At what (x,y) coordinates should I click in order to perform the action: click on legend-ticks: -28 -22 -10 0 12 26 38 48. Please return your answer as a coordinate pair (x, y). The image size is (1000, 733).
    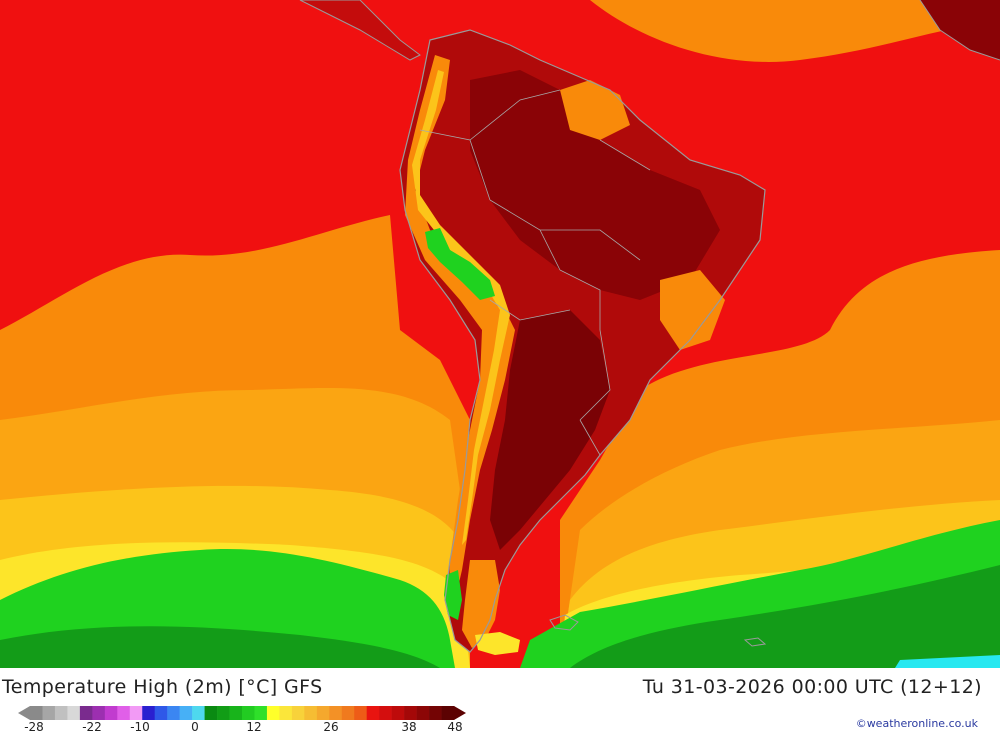
    Looking at the image, I should click on (243, 726).